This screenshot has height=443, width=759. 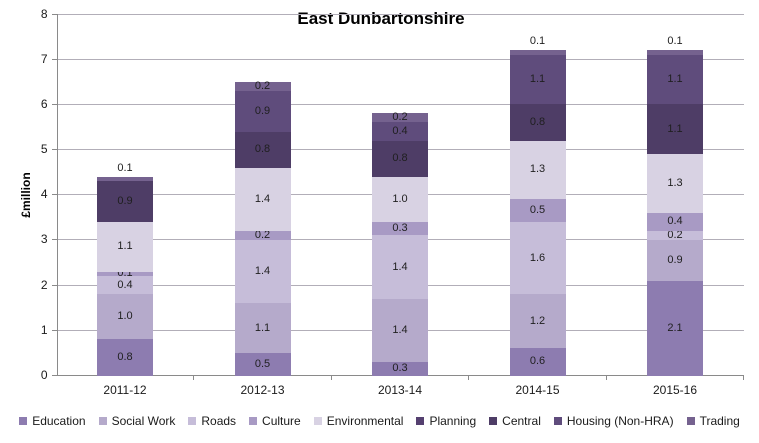 What do you see at coordinates (44, 58) in the screenshot?
I see `y-axis-tick-label: 7` at bounding box center [44, 58].